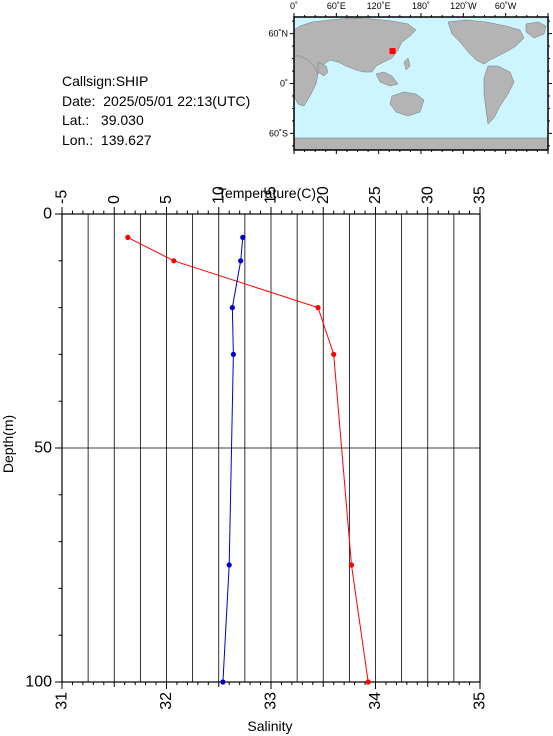 The height and width of the screenshot is (736, 553). I want to click on map-lon-label: 60˚W, so click(506, 6).